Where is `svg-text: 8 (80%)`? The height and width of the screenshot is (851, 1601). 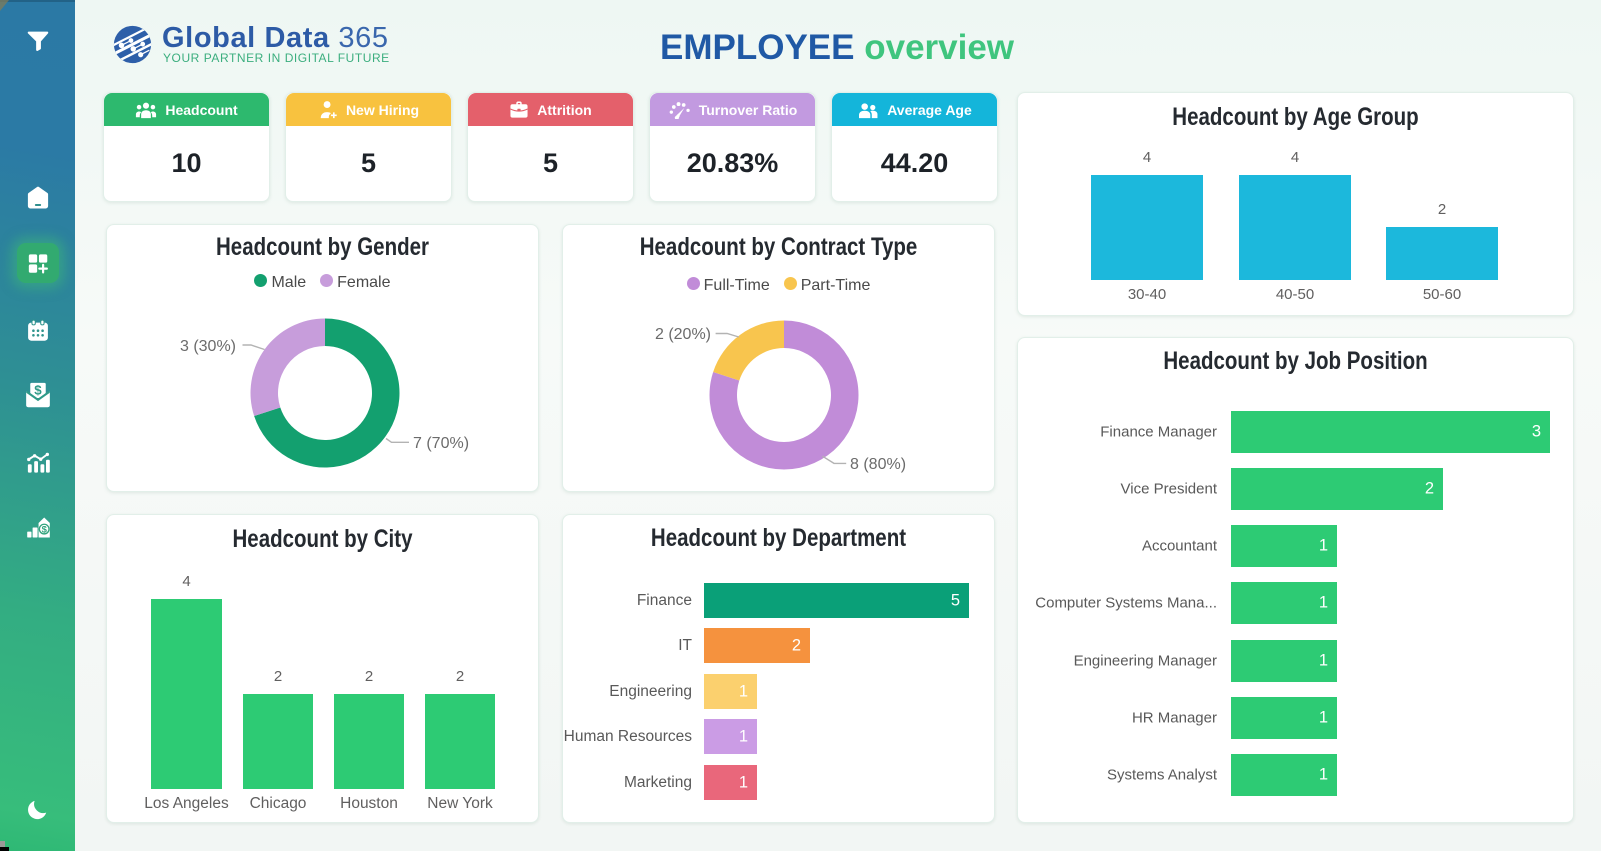
svg-text: 8 (80%) is located at coordinates (878, 464).